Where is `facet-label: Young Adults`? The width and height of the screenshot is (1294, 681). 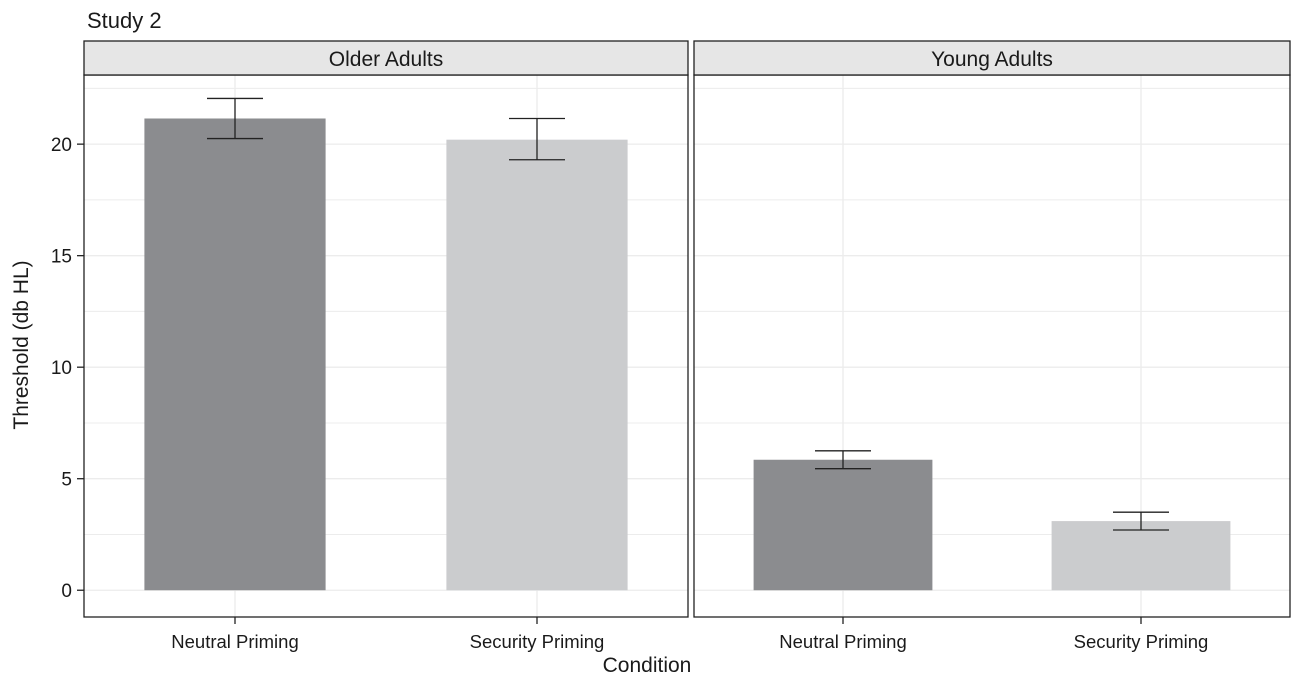
facet-label: Young Adults is located at coordinates (992, 59).